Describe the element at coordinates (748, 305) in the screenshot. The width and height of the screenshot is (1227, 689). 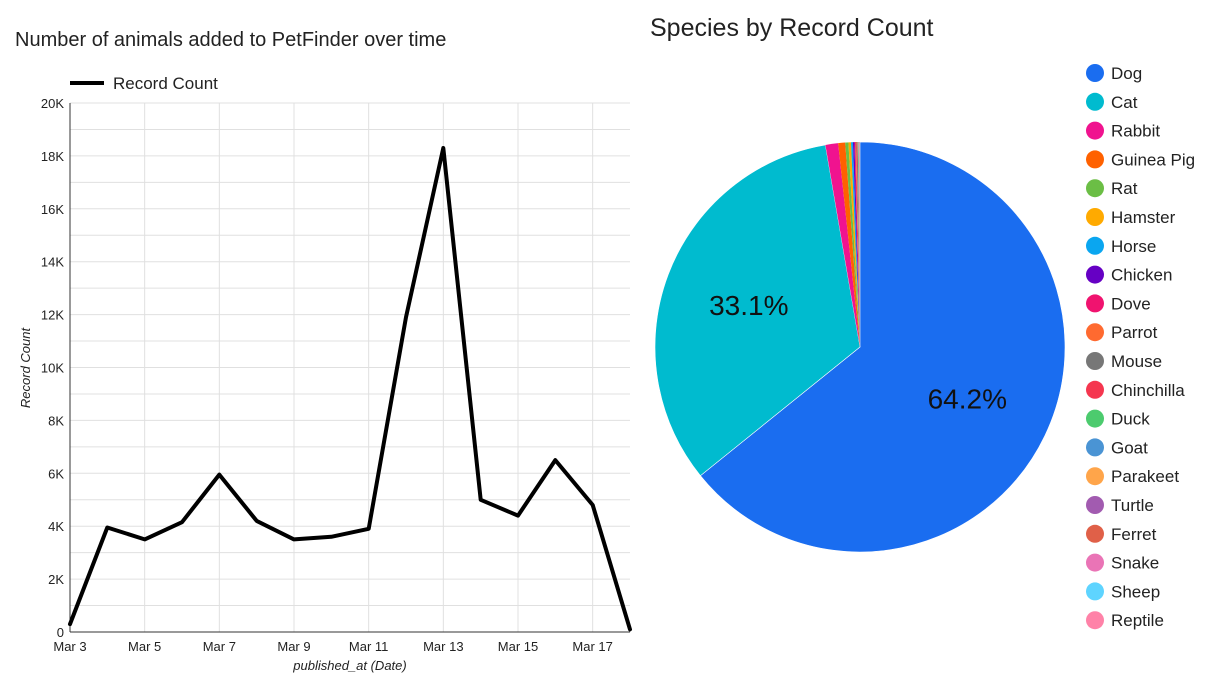
I see `pie-slice-label-cat: 33.1%` at that location.